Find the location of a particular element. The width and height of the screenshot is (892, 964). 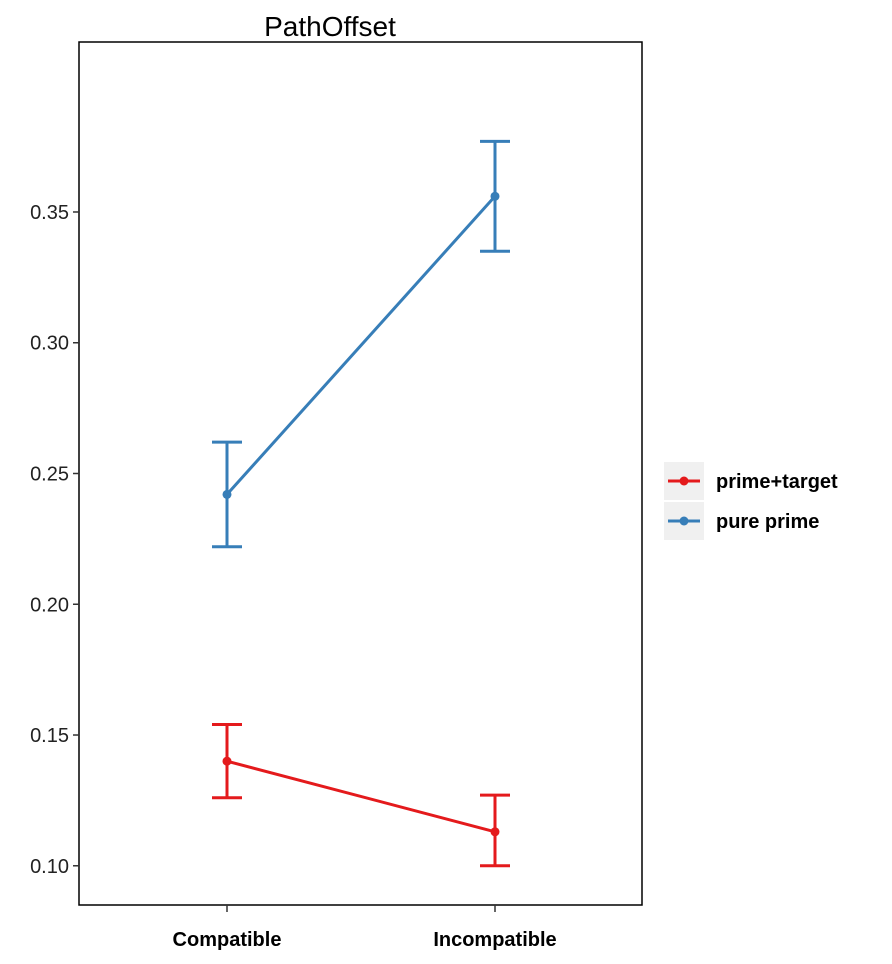

y-tick-label: 0.30 is located at coordinates (49, 344).